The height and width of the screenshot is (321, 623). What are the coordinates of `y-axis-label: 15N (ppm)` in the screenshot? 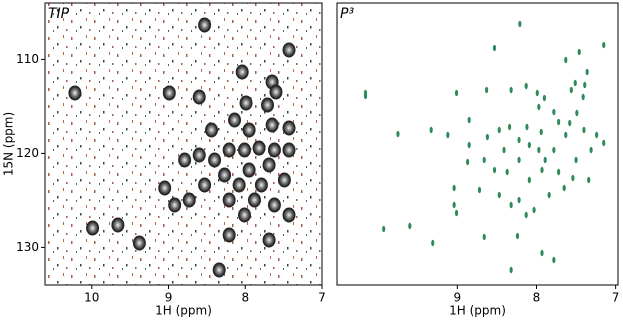 It's located at (9, 144).